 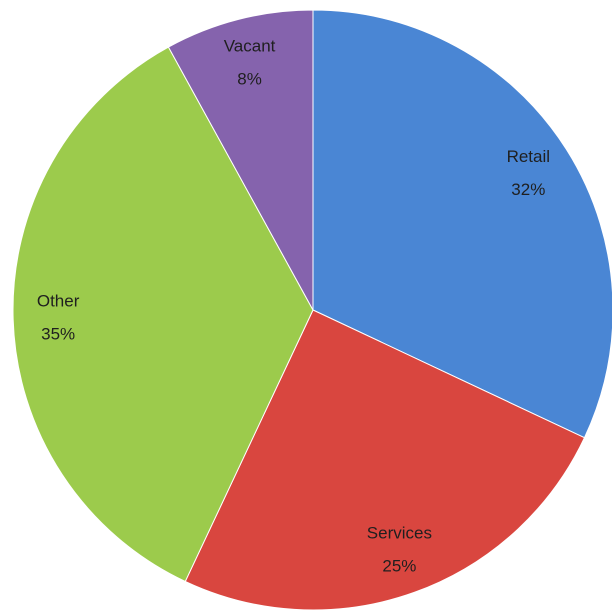 What do you see at coordinates (528, 156) in the screenshot?
I see `slice-category-label: Retail` at bounding box center [528, 156].